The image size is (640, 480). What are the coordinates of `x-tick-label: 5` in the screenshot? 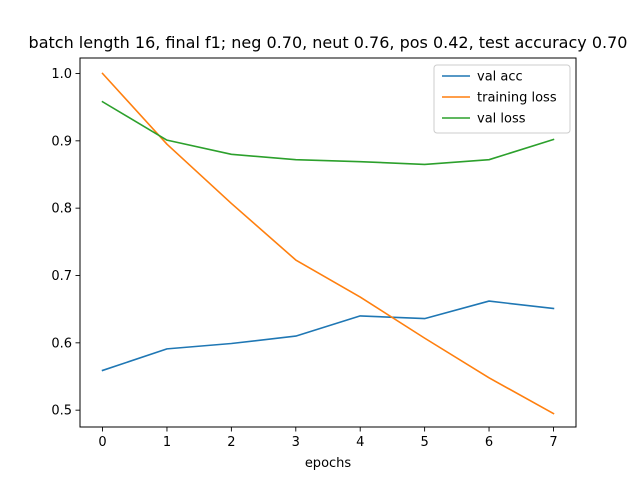 It's located at (424, 442).